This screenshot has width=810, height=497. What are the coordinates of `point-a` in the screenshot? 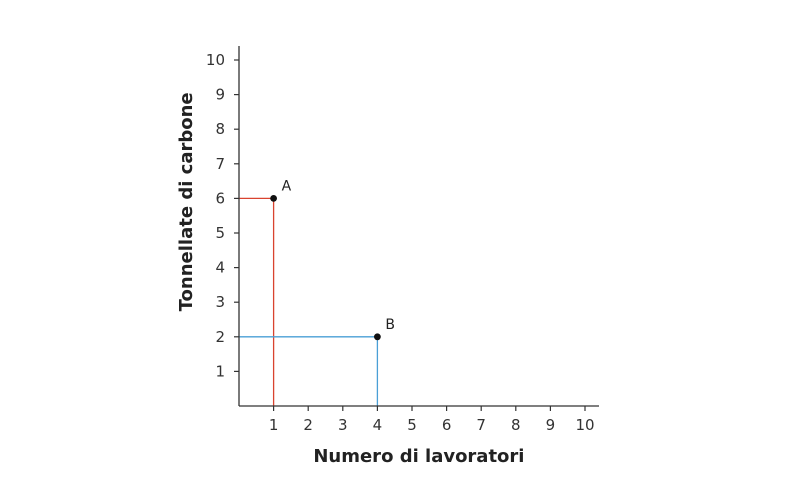 It's located at (273, 198).